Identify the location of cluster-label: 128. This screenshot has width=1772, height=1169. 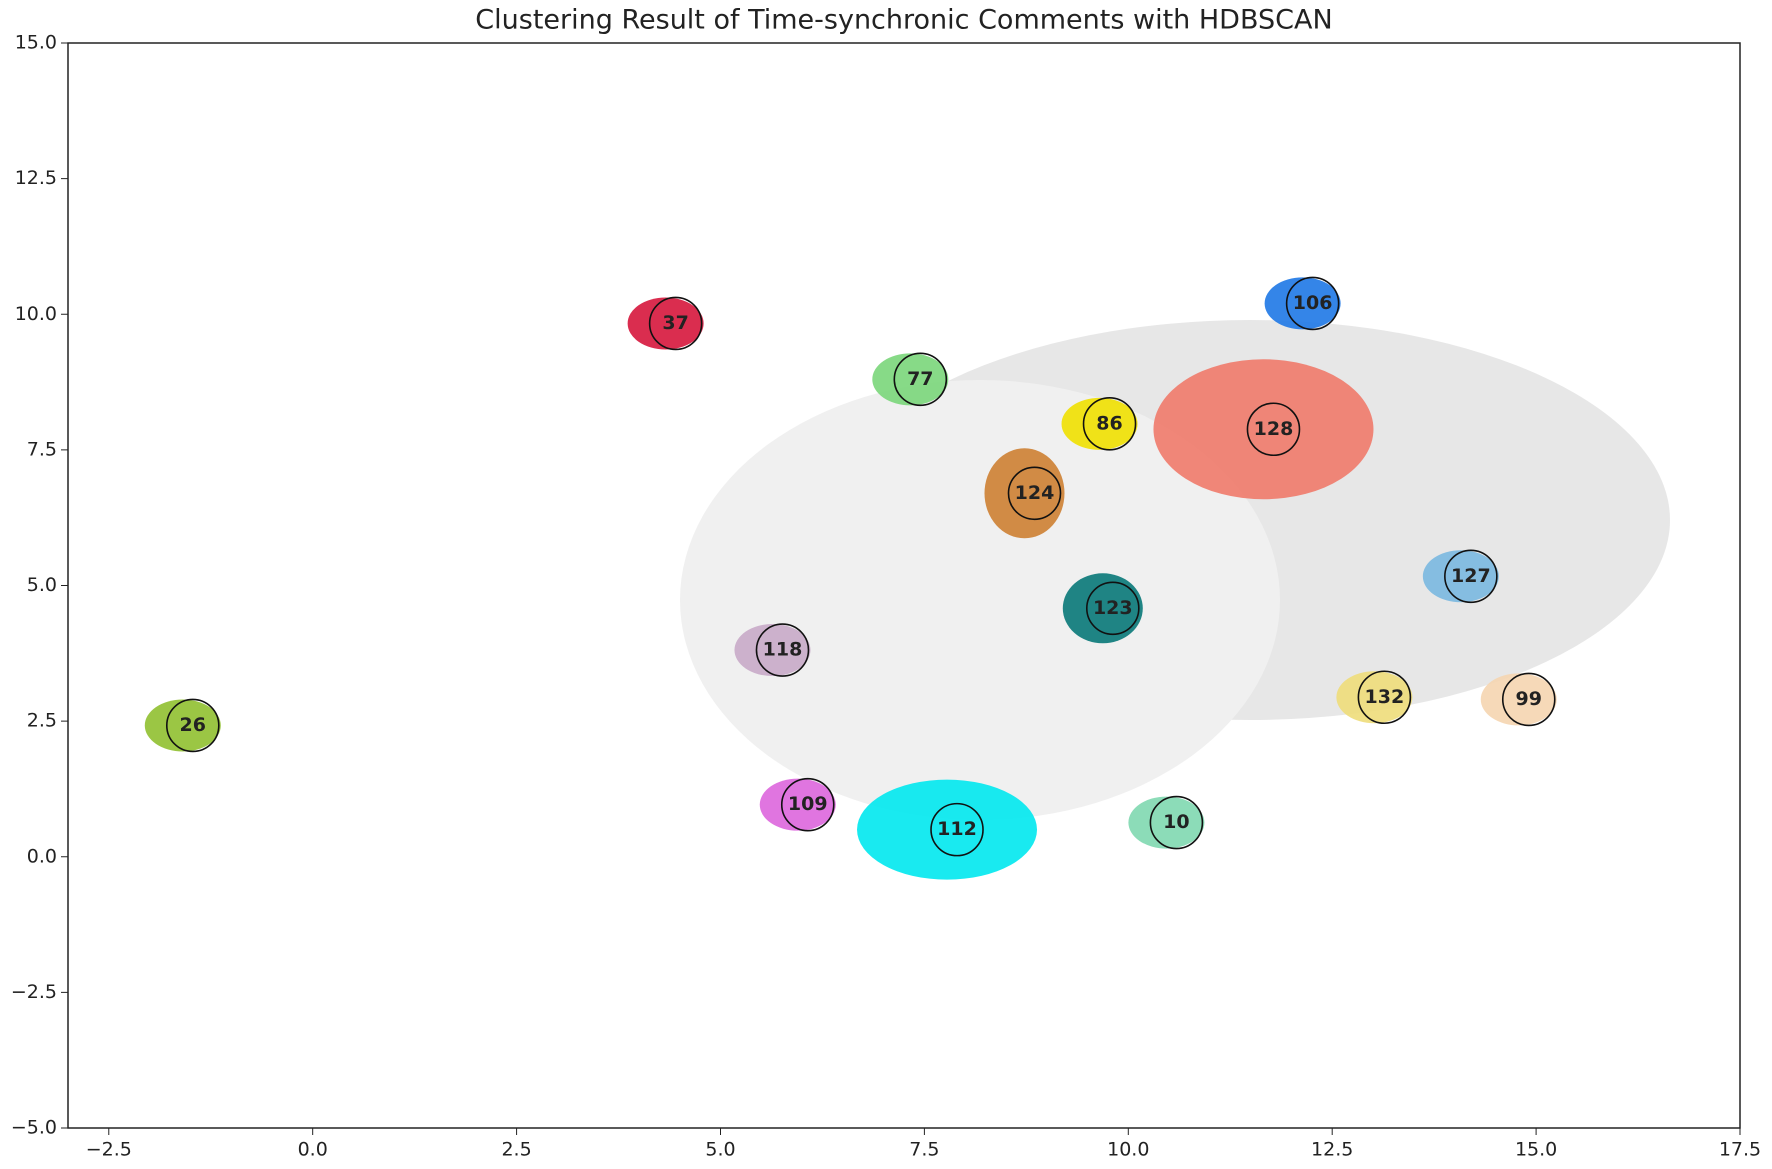
(1274, 429).